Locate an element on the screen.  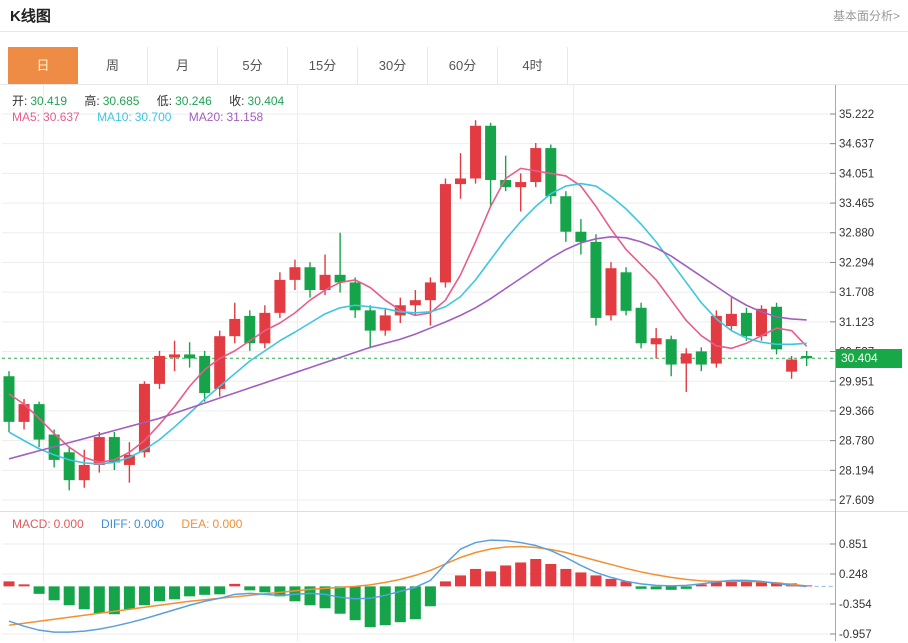
svg-text: 29.951 is located at coordinates (856, 382).